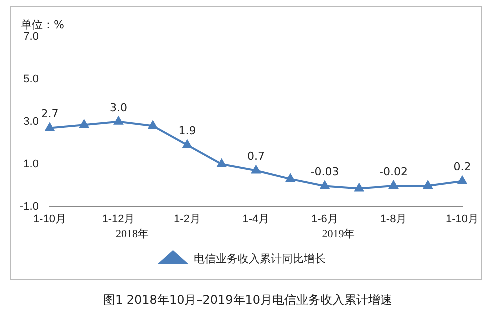 This screenshot has height=335, width=496. I want to click on data-label: 0.7, so click(256, 157).